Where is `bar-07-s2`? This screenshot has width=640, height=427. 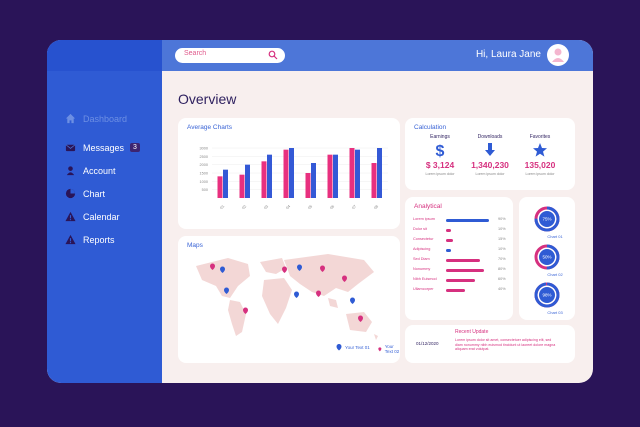 bar-07-s2 is located at coordinates (357, 173).